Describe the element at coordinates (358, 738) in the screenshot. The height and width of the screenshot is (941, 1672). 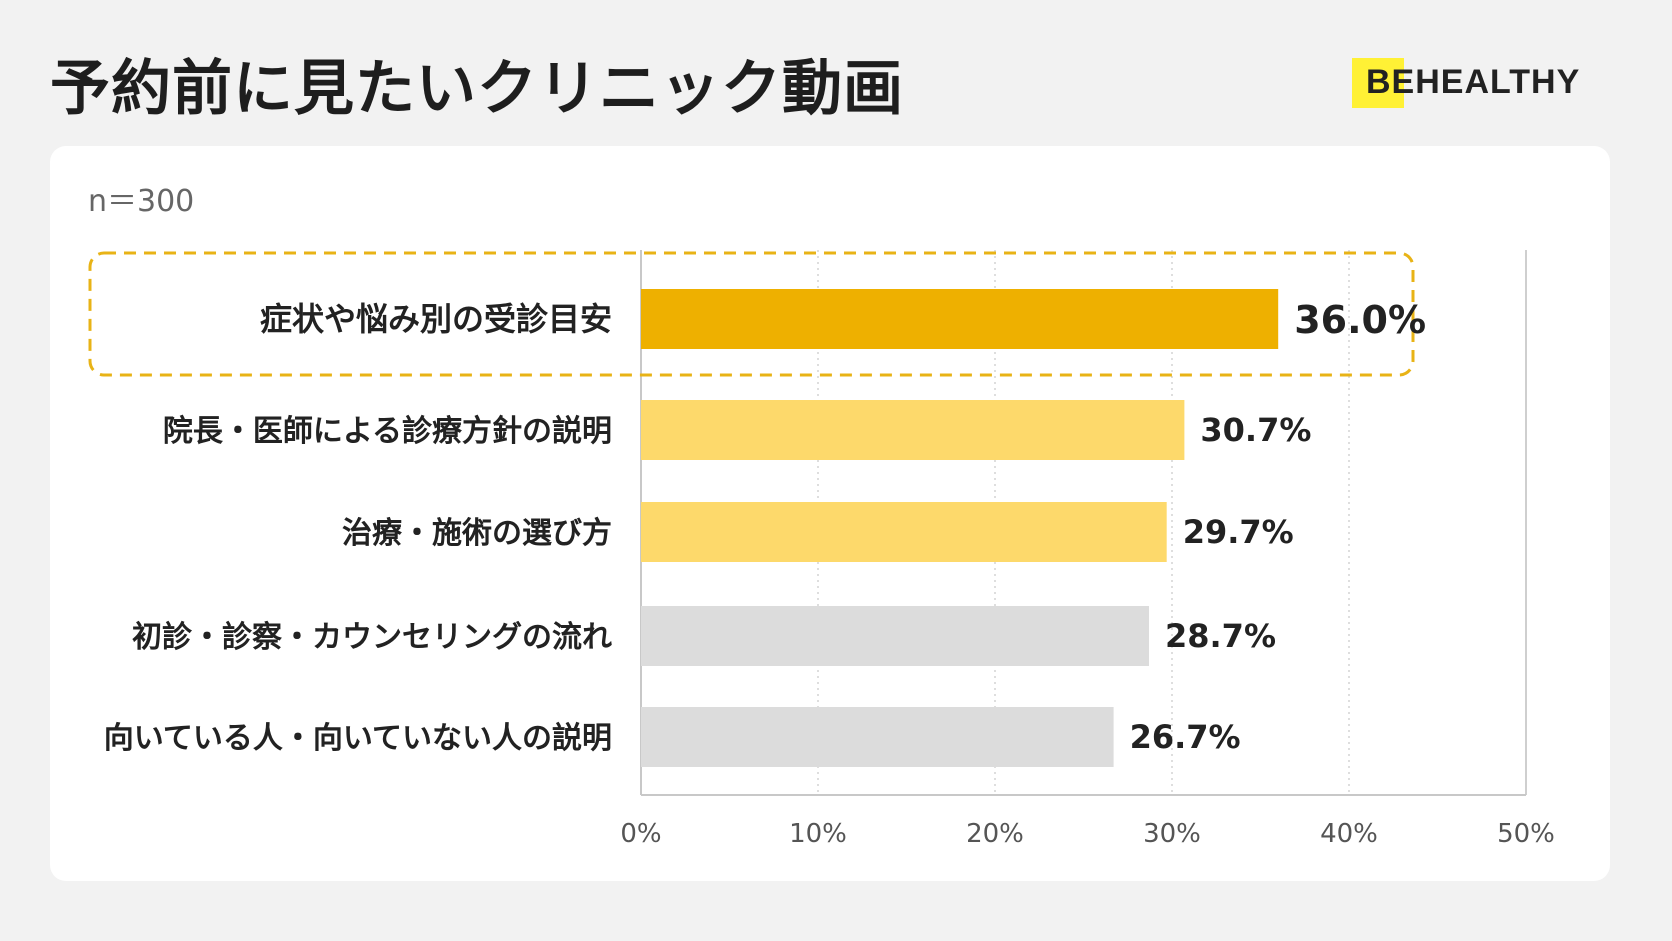
I see `category-label: 向いている人・向いていない人の説明` at that location.